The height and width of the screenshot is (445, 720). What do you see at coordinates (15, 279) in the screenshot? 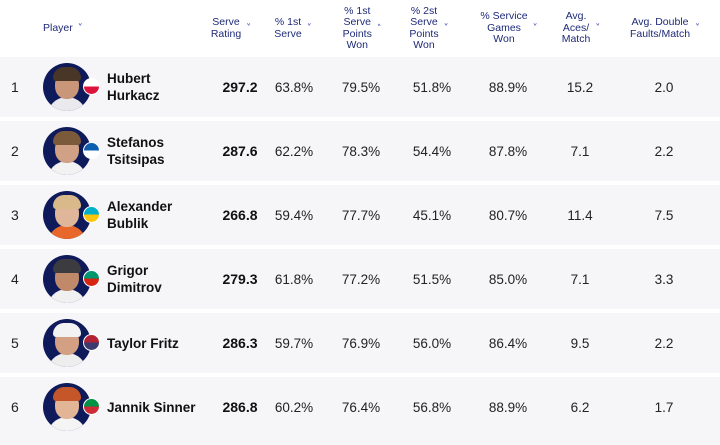
I see `rank-number: 4` at bounding box center [15, 279].